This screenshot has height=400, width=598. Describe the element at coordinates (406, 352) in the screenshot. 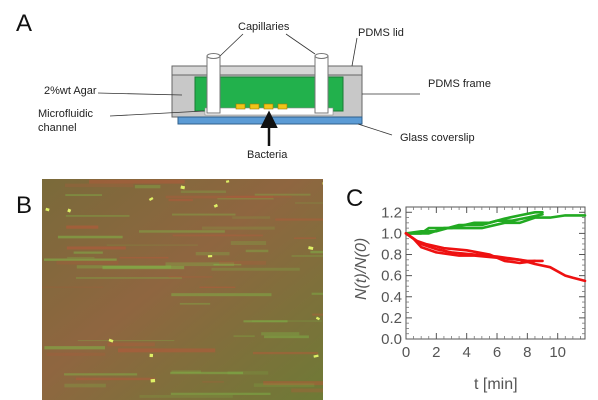

I see `x-tick-label: 0` at that location.